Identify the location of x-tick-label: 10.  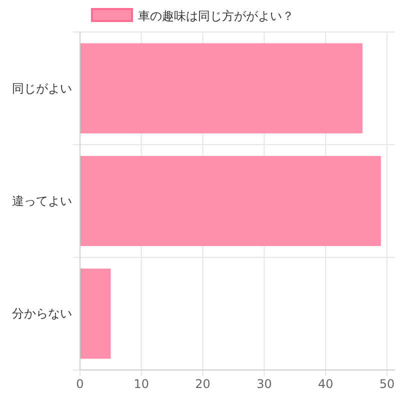
(142, 384).